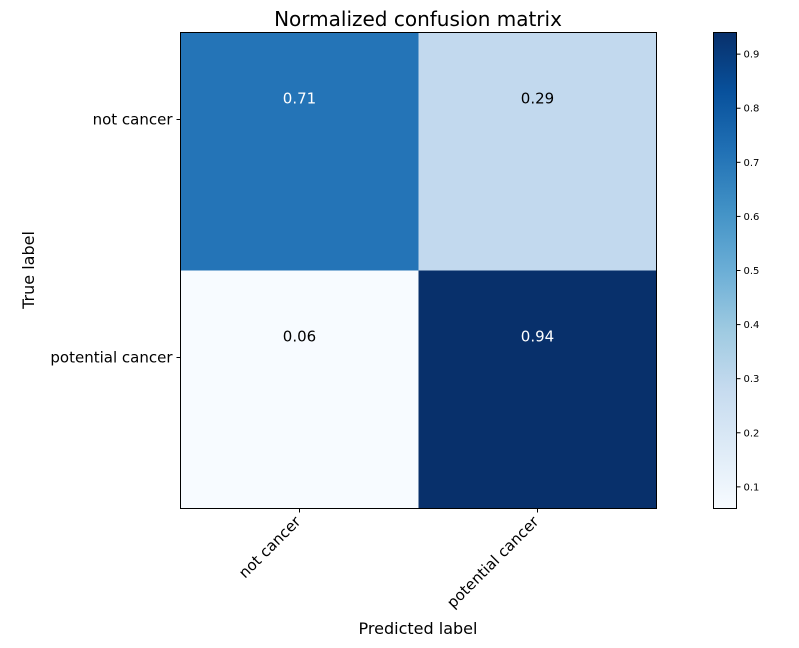  What do you see at coordinates (418, 19) in the screenshot?
I see `chart-title: Normalized confusion matrix` at bounding box center [418, 19].